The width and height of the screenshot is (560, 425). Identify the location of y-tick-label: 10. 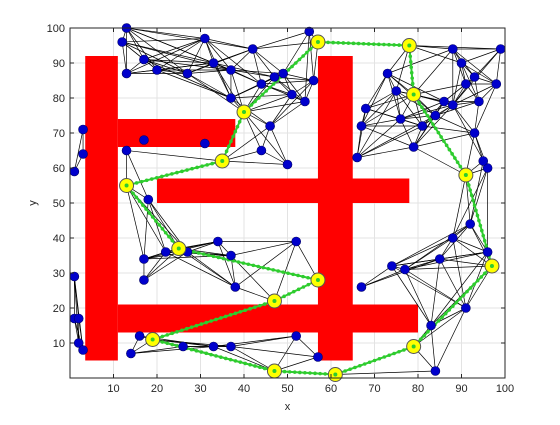
(59, 344).